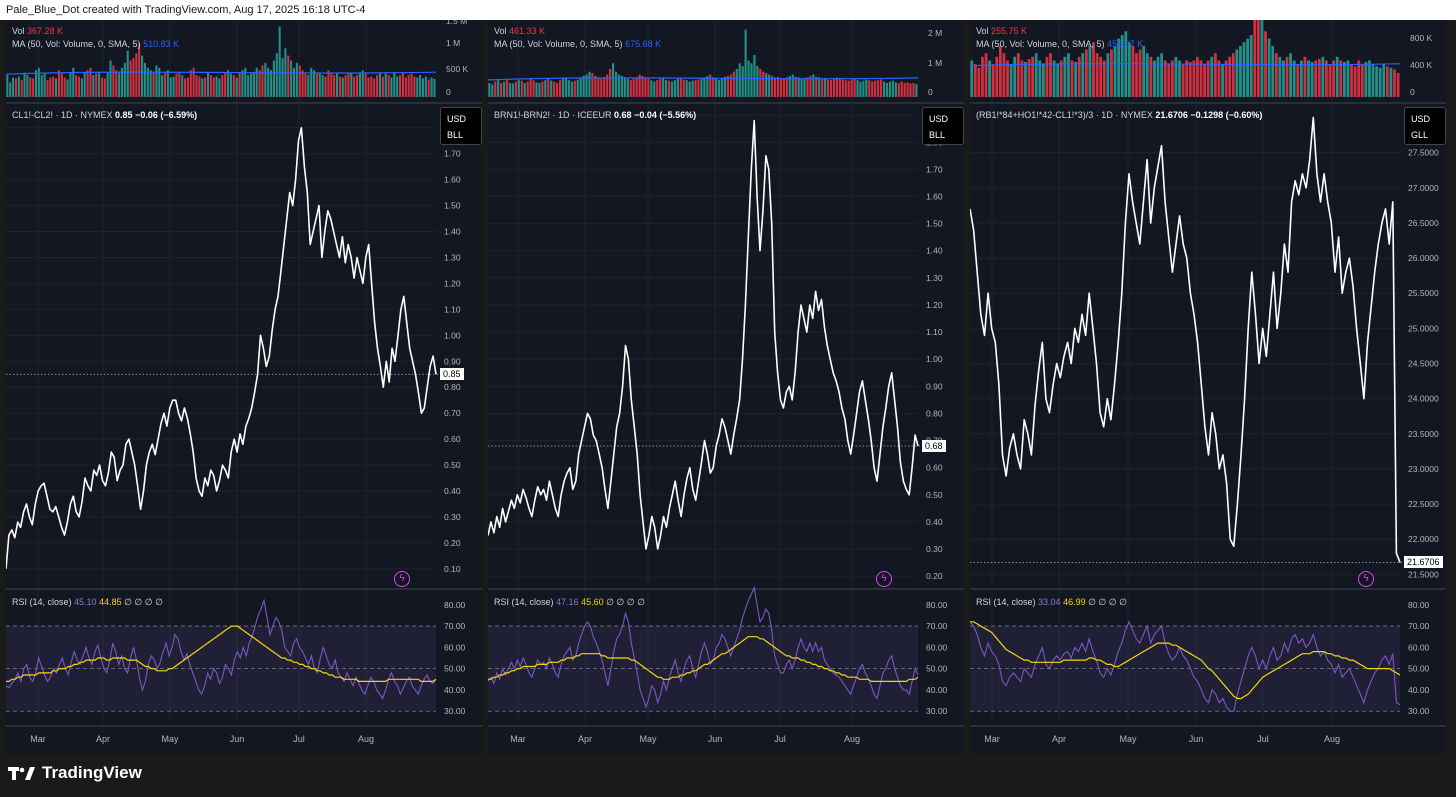 The width and height of the screenshot is (1456, 797). I want to click on tradingview-brand: TradingView, so click(75, 773).